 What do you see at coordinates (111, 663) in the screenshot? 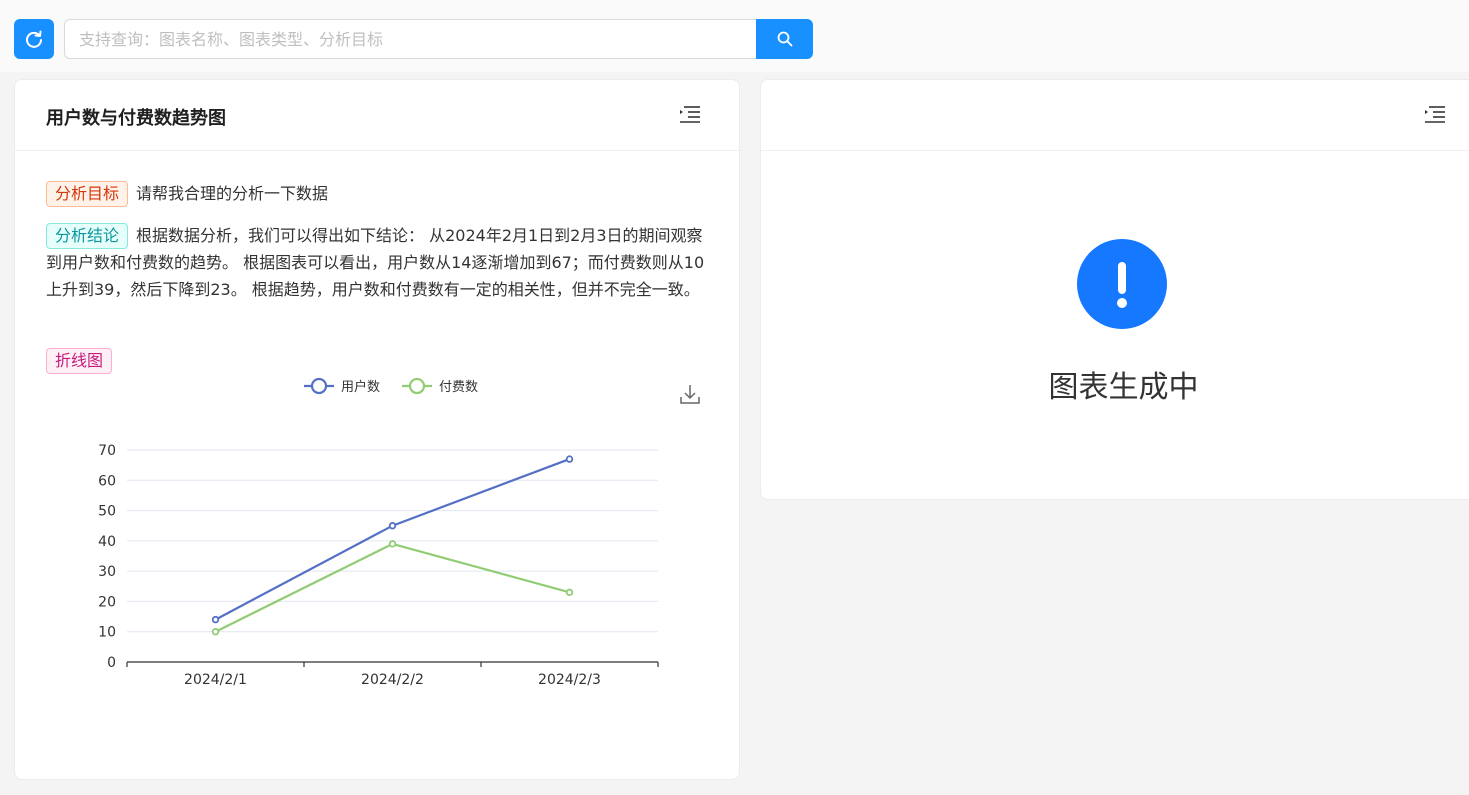
I see `y-tick-label: 0` at bounding box center [111, 663].